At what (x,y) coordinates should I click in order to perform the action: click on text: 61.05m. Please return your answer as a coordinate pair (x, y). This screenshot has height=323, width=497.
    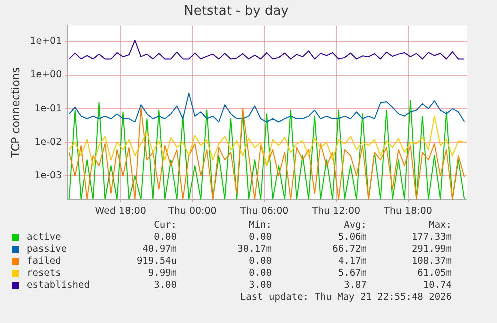
    Looking at the image, I should click on (435, 273).